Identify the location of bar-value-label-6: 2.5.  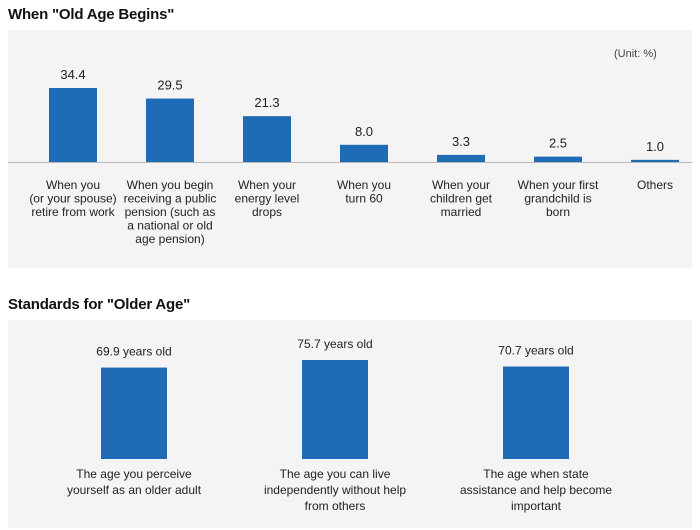
(558, 143).